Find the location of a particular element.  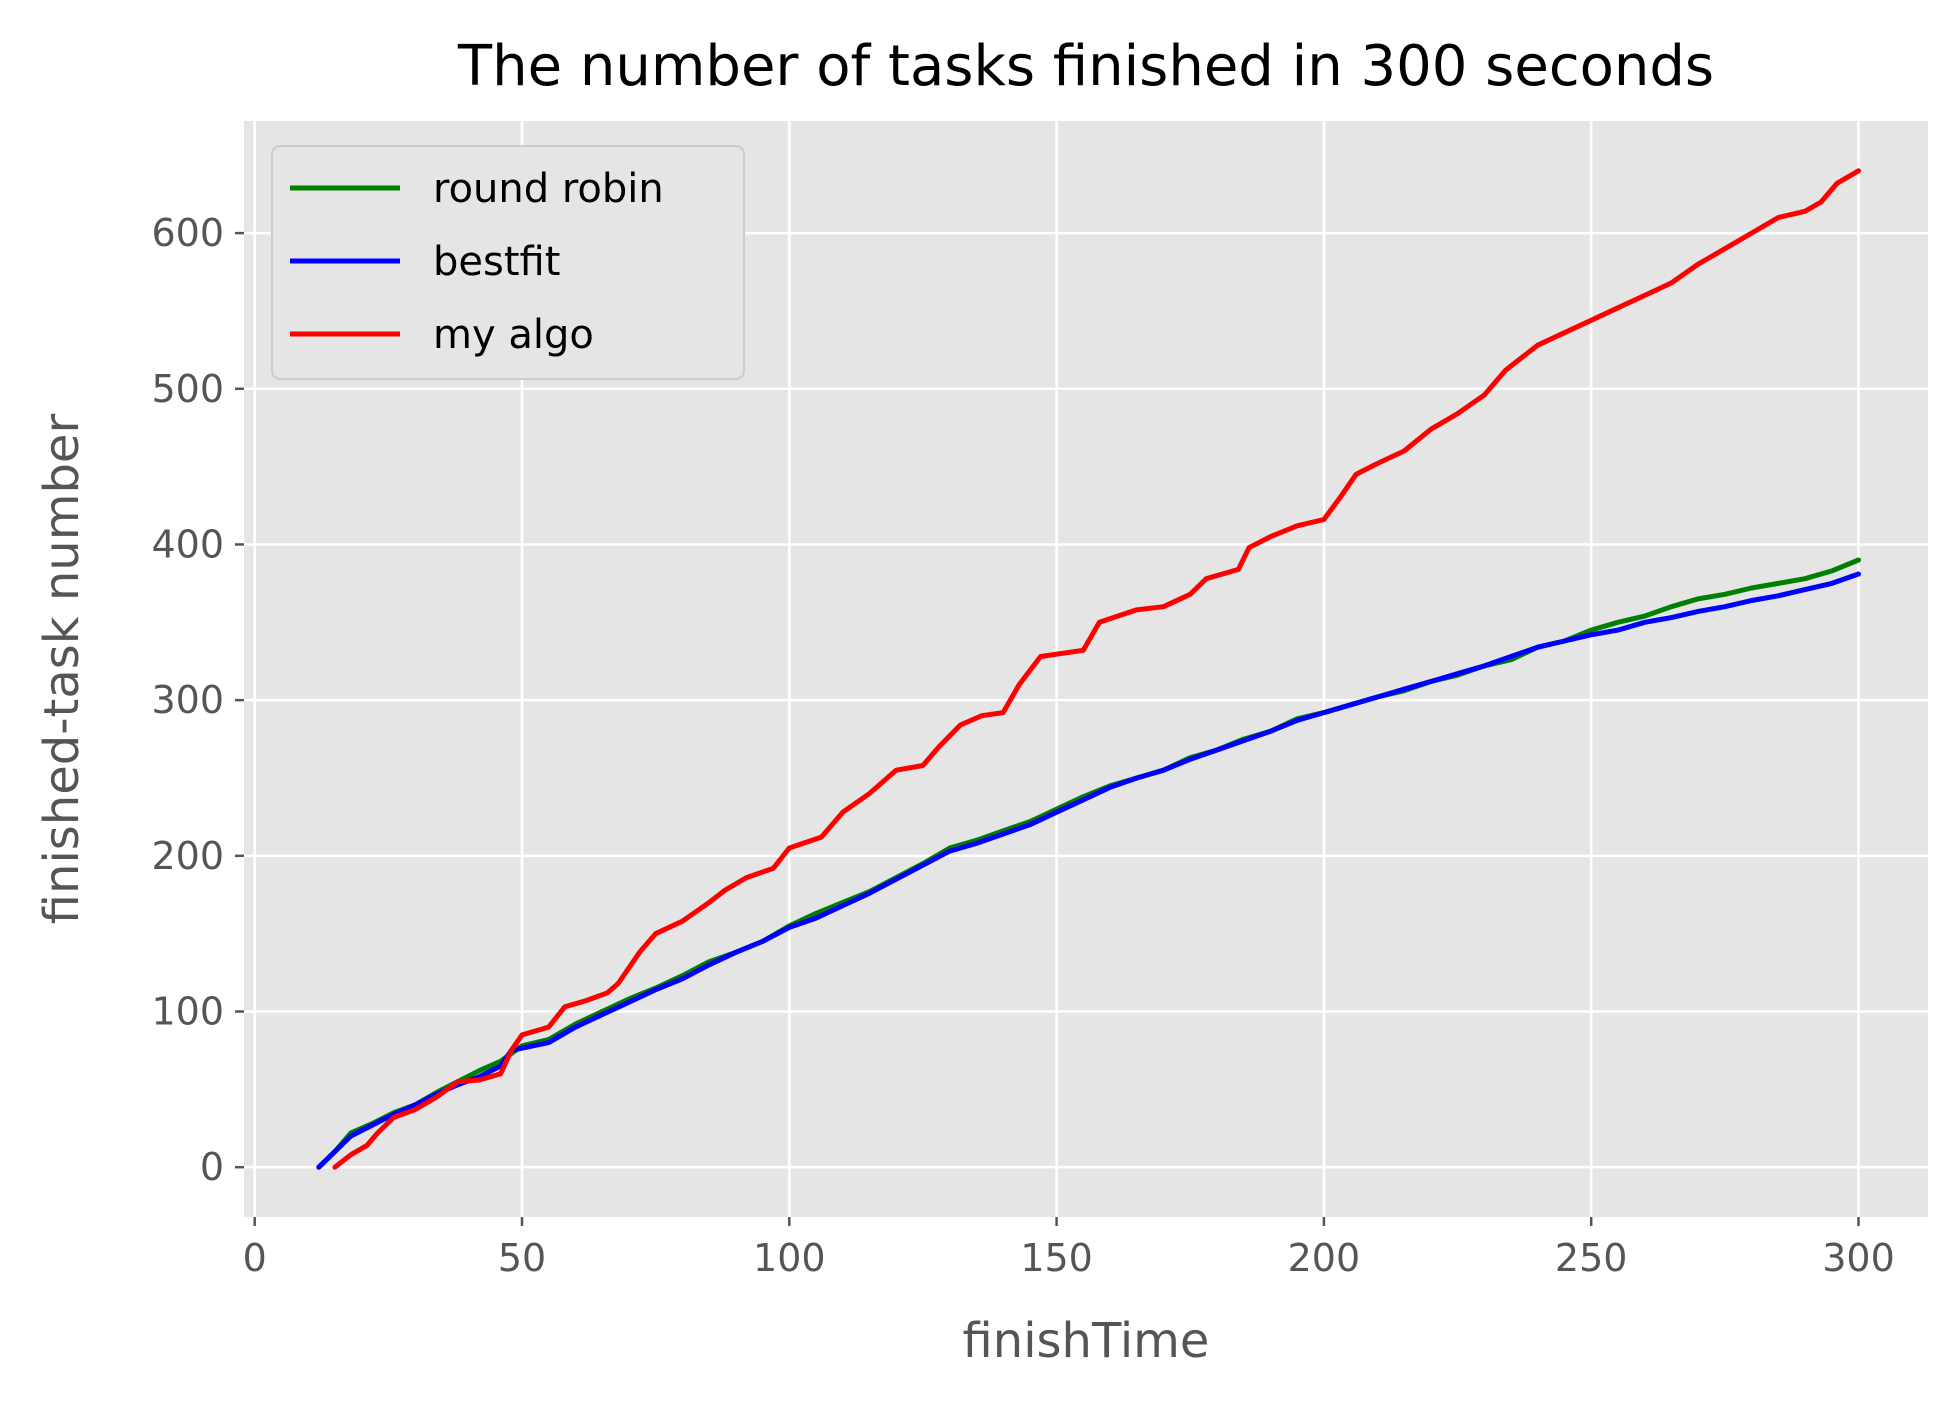

y-tick-label: 300 is located at coordinates (187, 700).